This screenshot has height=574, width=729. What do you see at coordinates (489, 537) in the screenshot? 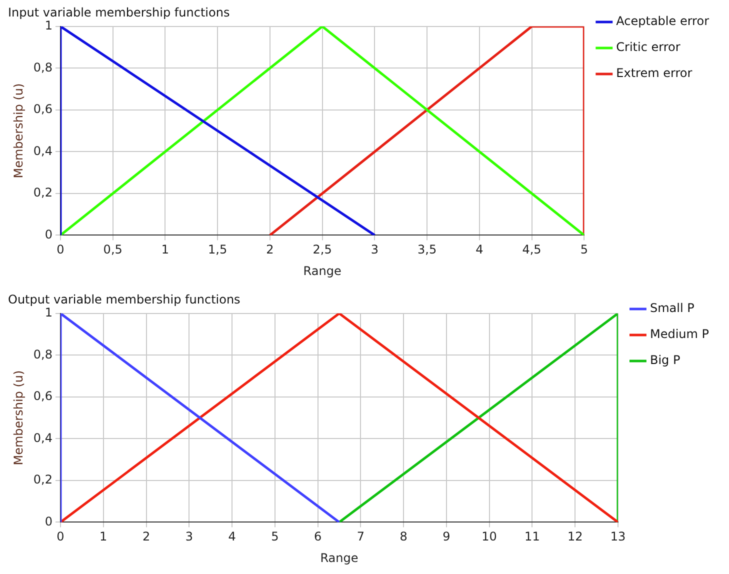
I see `x-tick-label: 10` at bounding box center [489, 537].